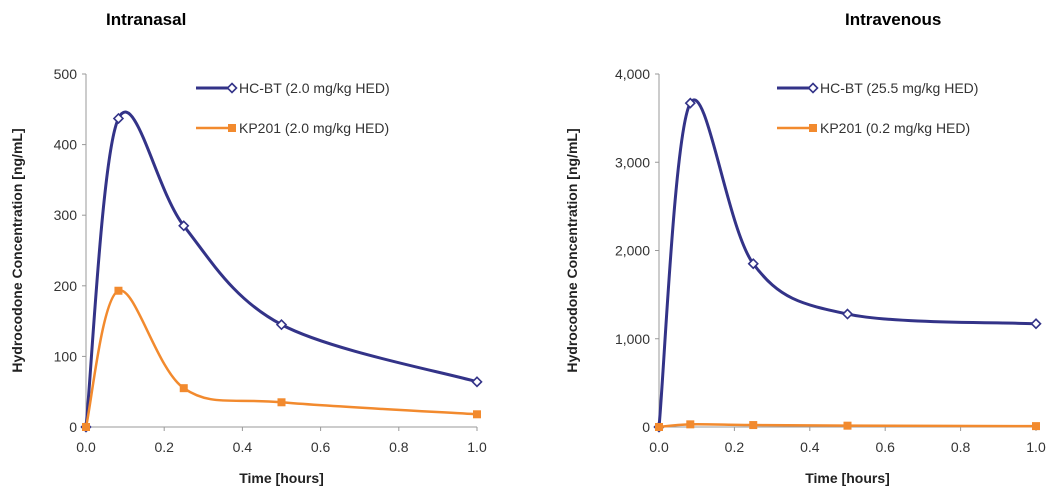 The width and height of the screenshot is (1050, 491). What do you see at coordinates (632, 339) in the screenshot?
I see `y-tick-label: 1,000` at bounding box center [632, 339].